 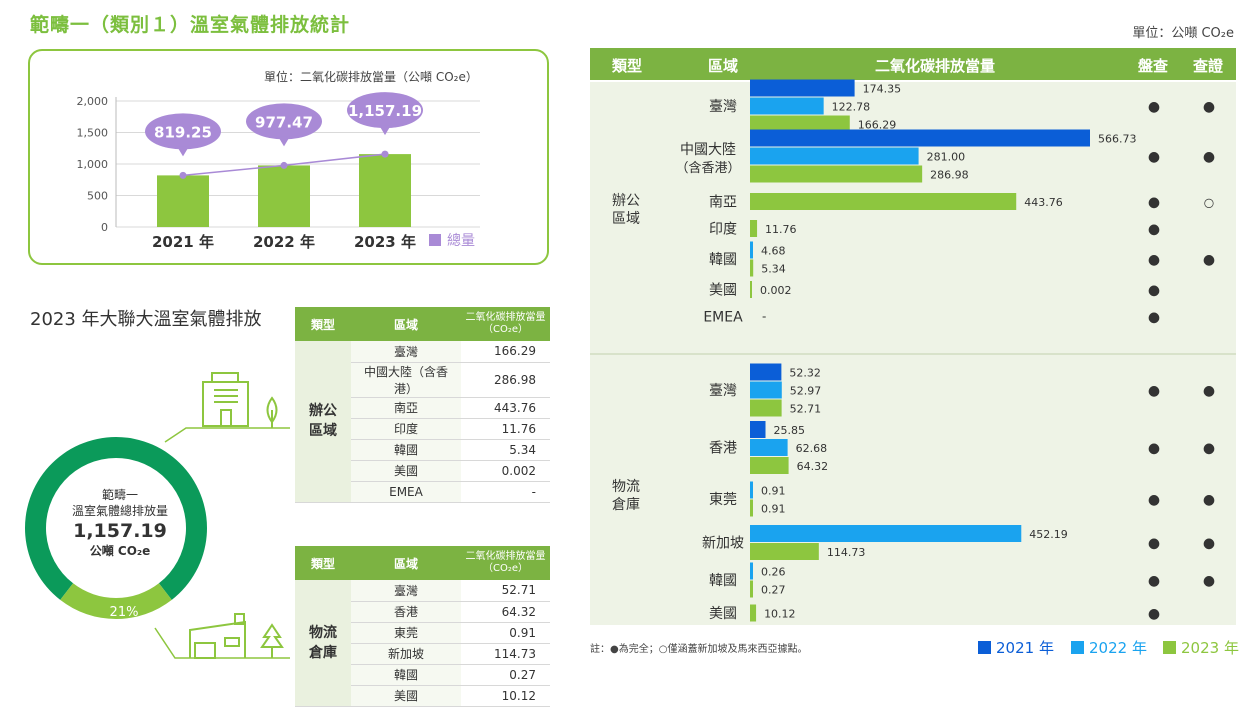 I want to click on value-cell: 64.32, so click(x=505, y=612).